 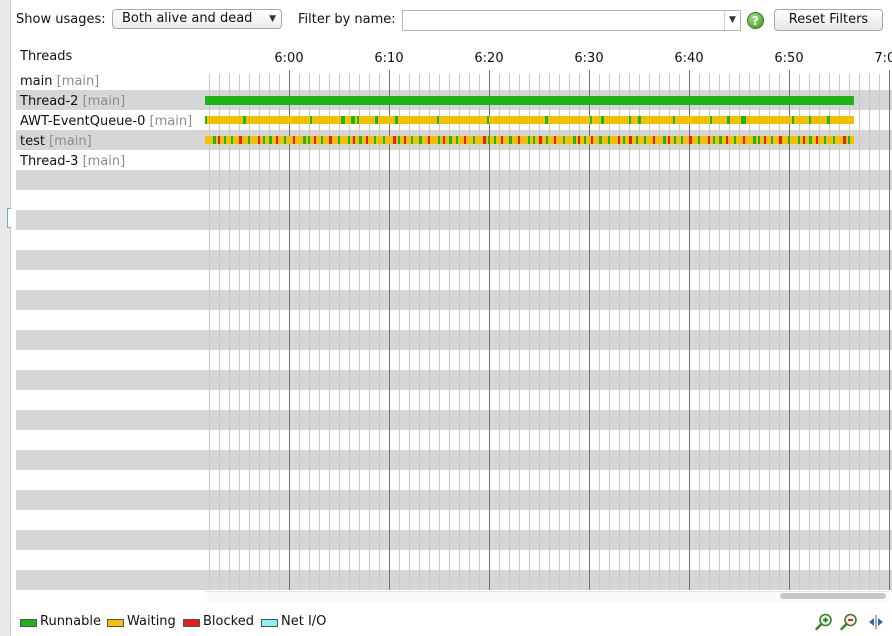 What do you see at coordinates (289, 58) in the screenshot?
I see `time-tick-label: 6:00` at bounding box center [289, 58].